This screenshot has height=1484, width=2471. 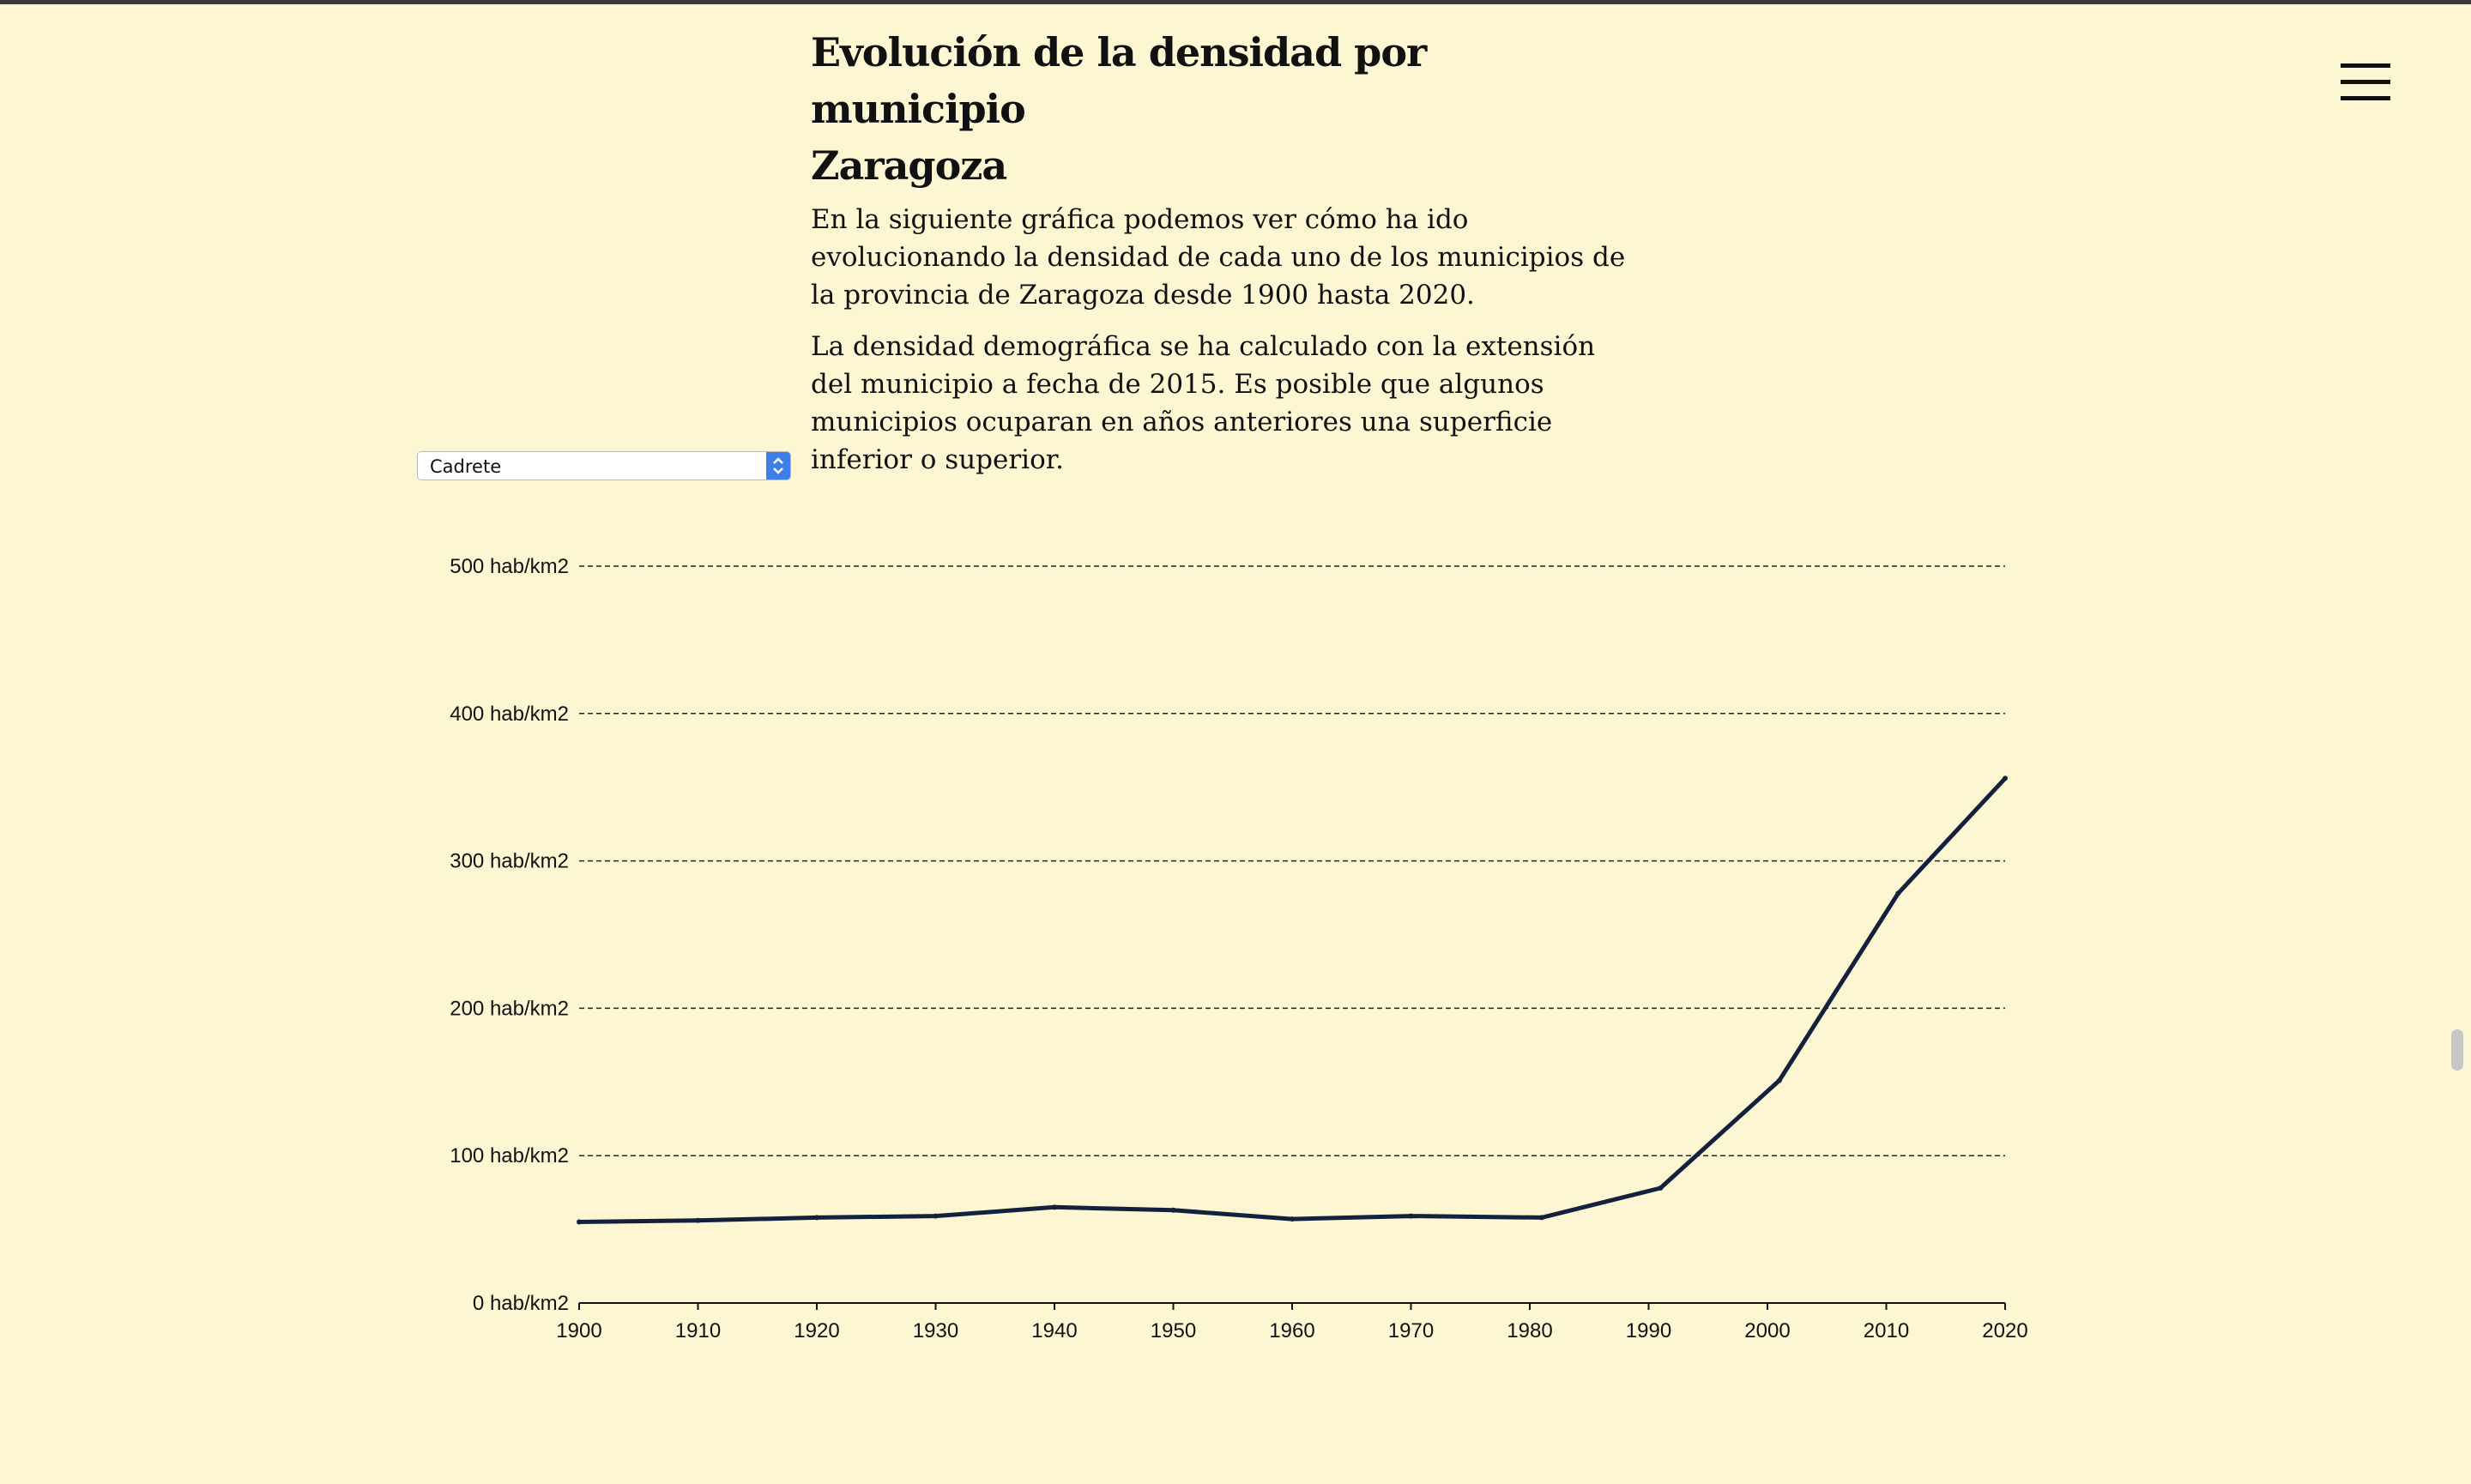 What do you see at coordinates (1886, 1330) in the screenshot?
I see `x-tick-label: 2010` at bounding box center [1886, 1330].